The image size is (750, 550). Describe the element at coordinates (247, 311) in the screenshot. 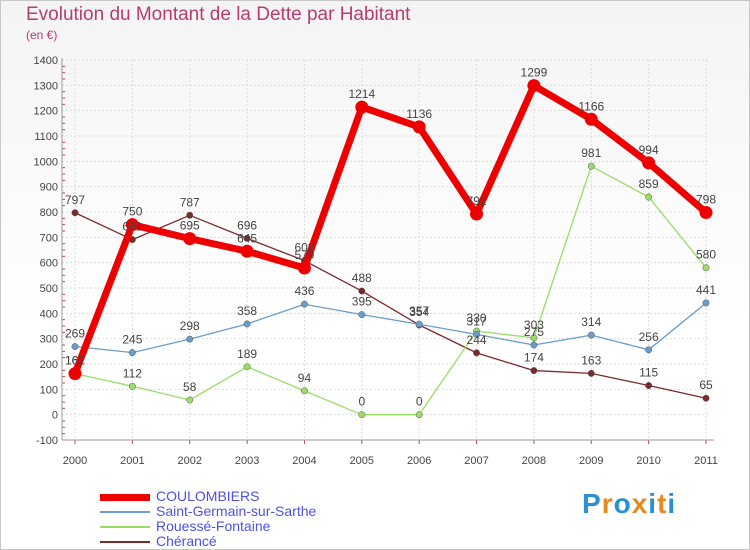

I see `data-label: 358` at that location.